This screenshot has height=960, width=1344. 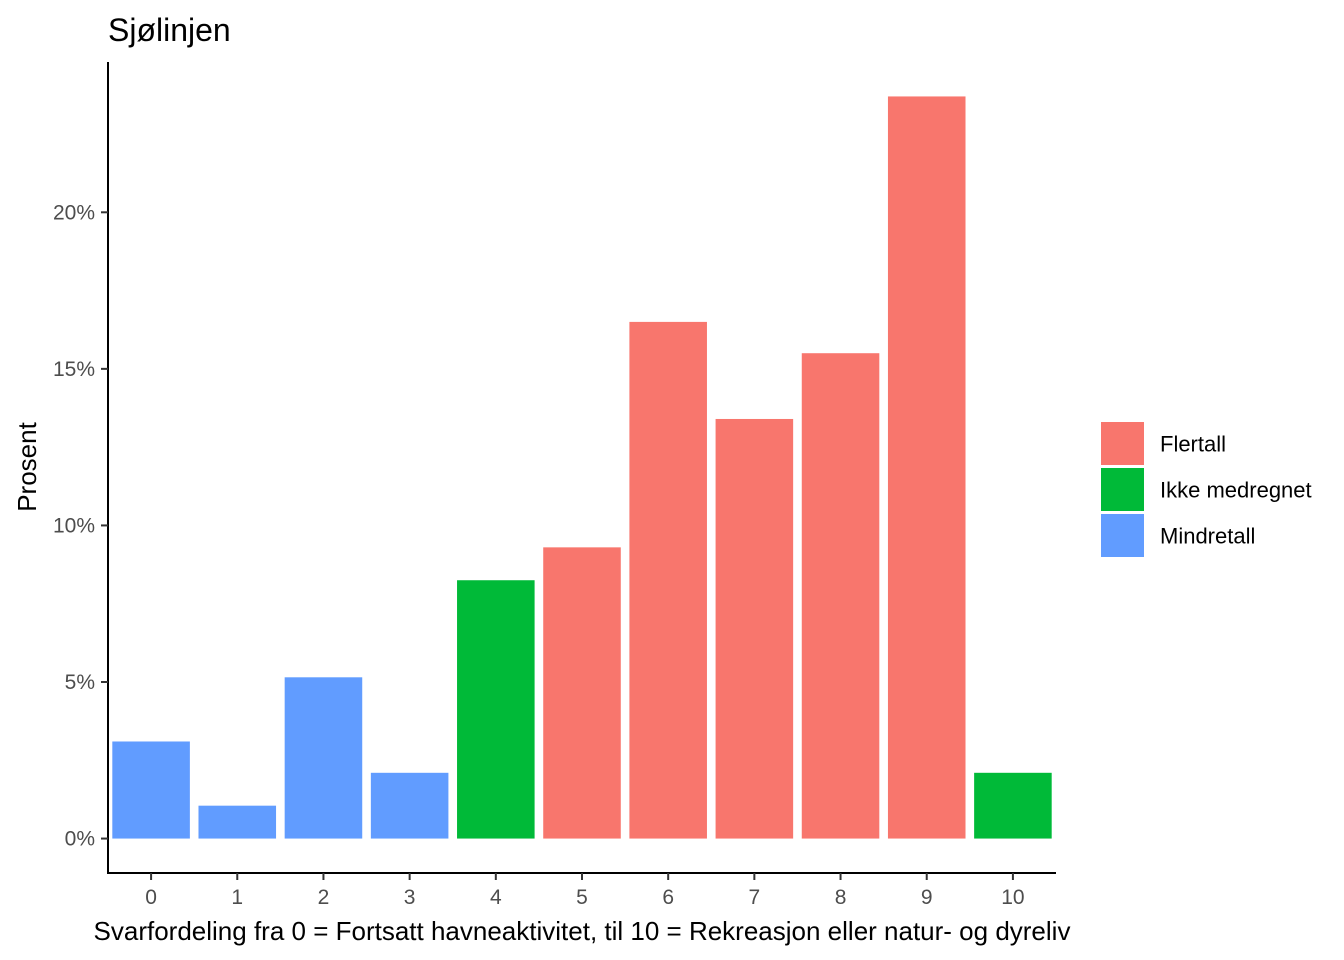 I want to click on x-tick-label: 2, so click(x=324, y=897).